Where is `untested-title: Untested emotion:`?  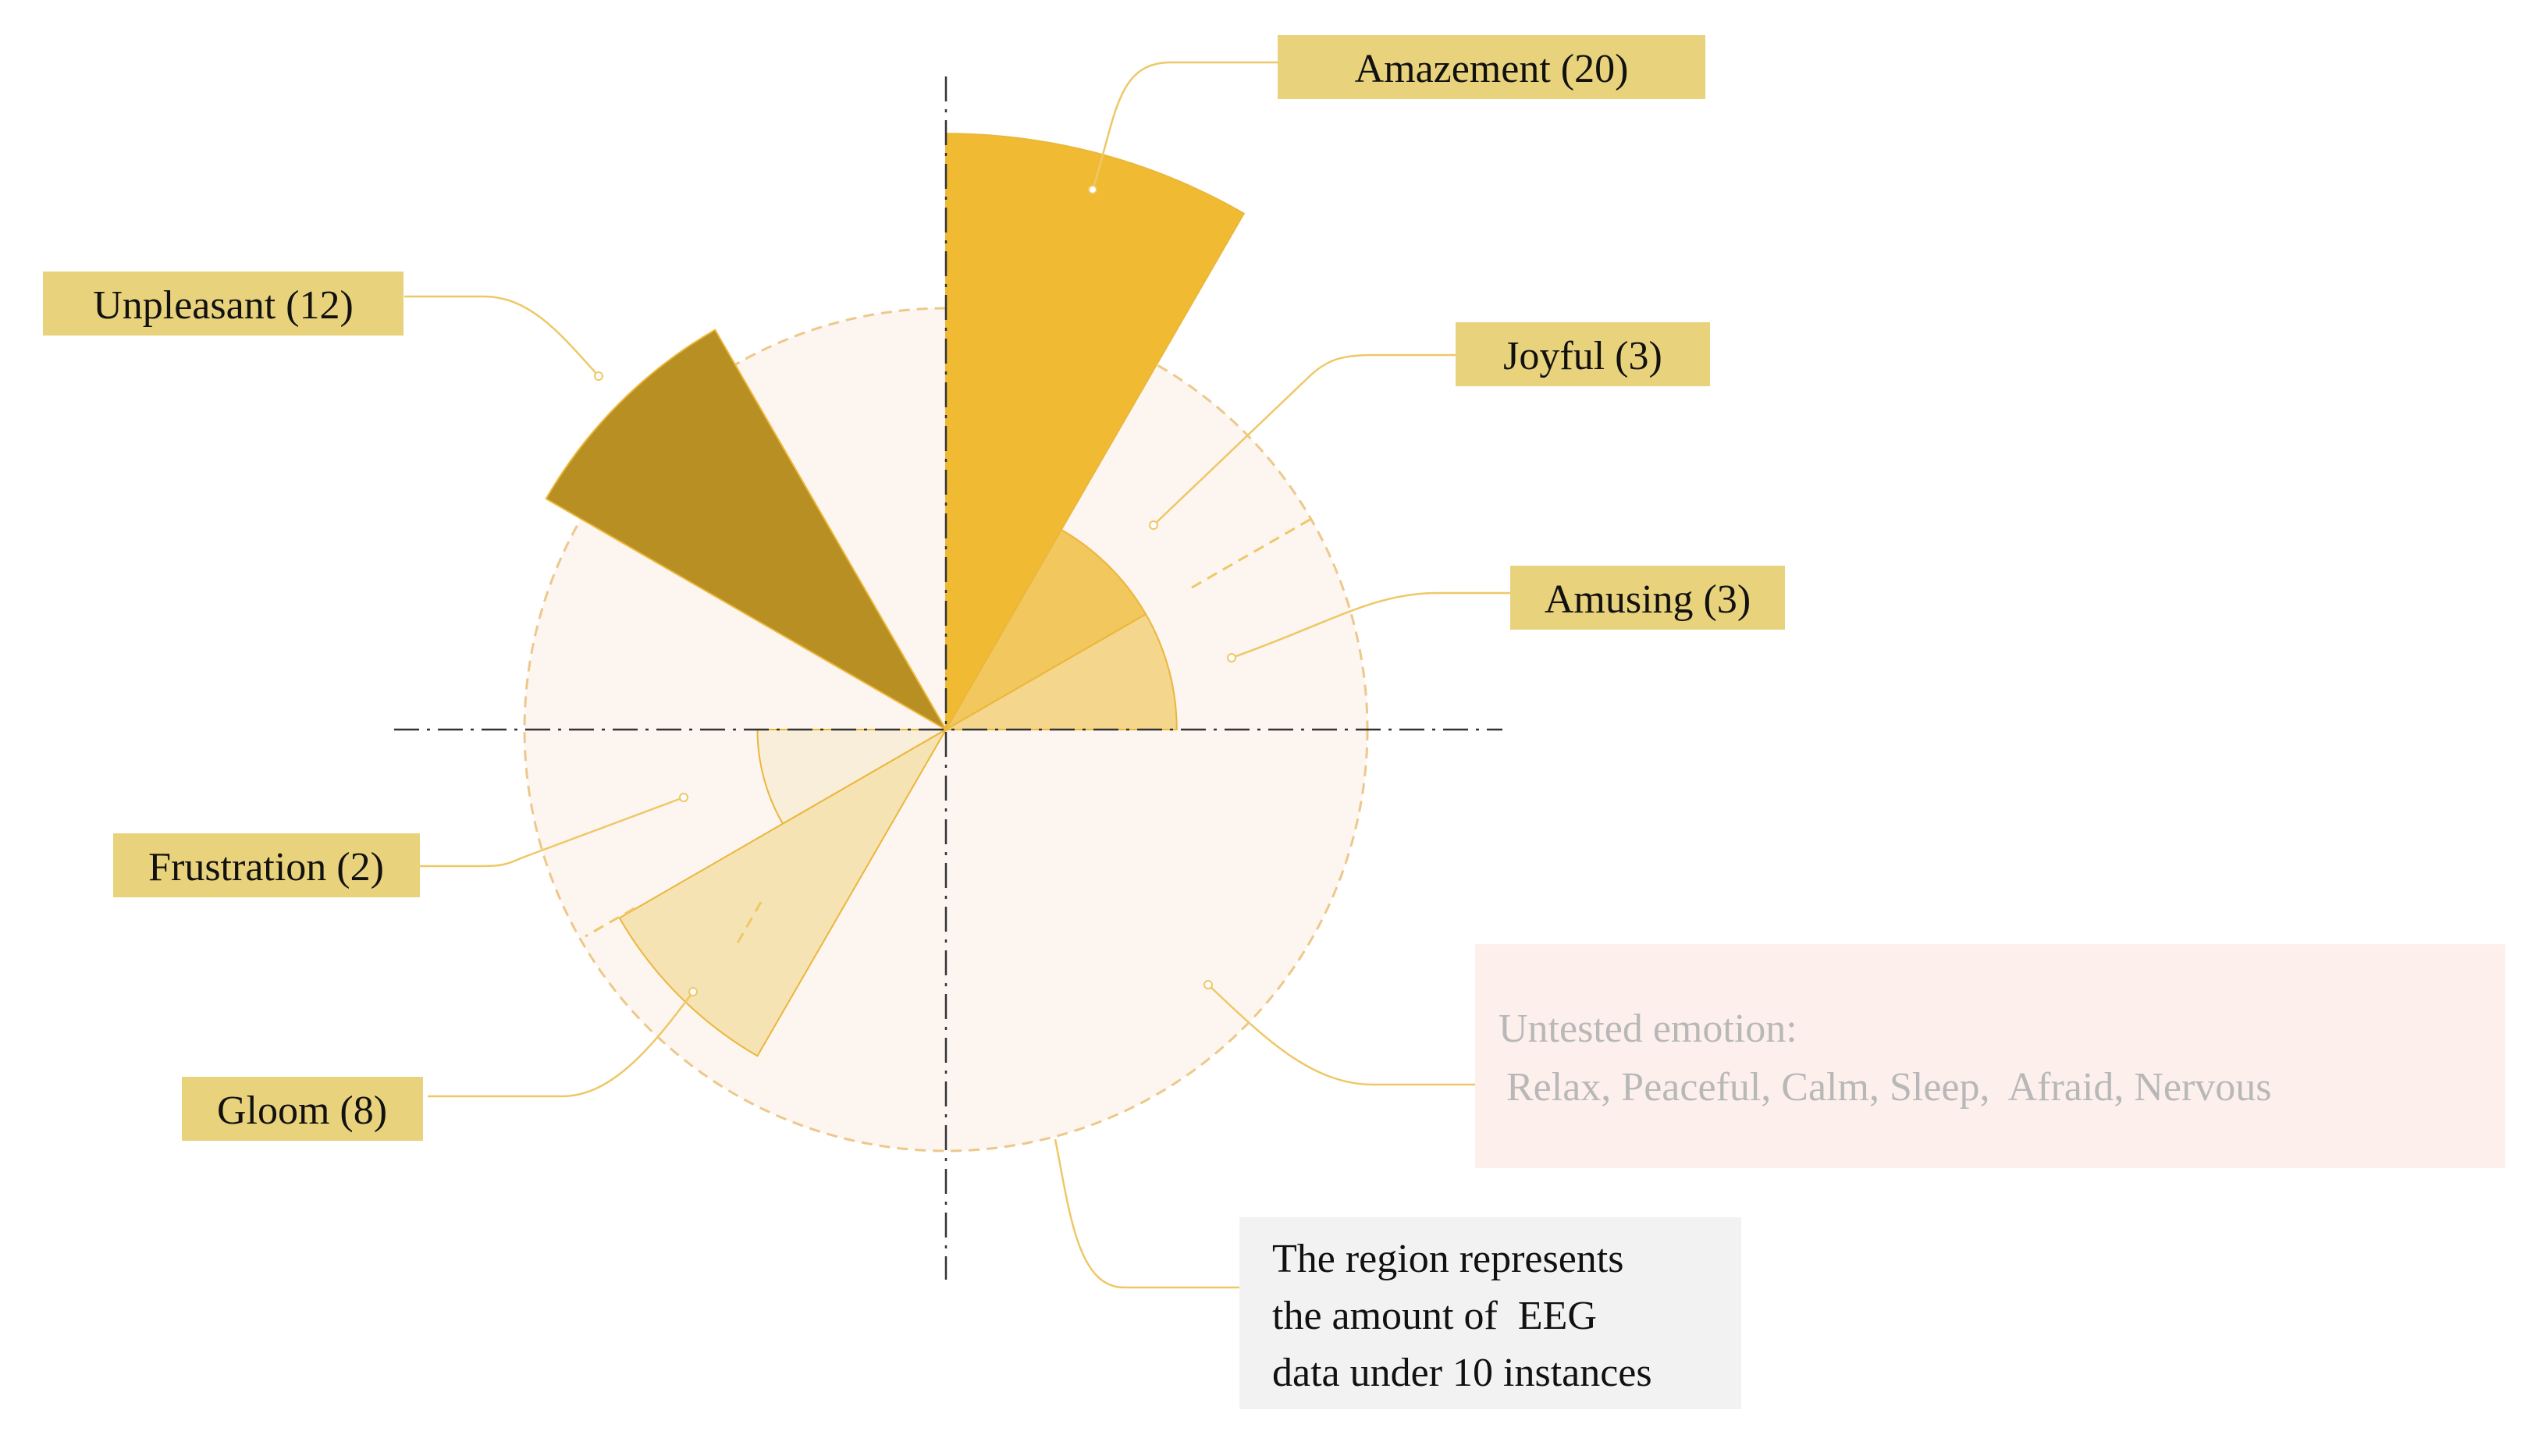
untested-title: Untested emotion: is located at coordinates (1648, 1029).